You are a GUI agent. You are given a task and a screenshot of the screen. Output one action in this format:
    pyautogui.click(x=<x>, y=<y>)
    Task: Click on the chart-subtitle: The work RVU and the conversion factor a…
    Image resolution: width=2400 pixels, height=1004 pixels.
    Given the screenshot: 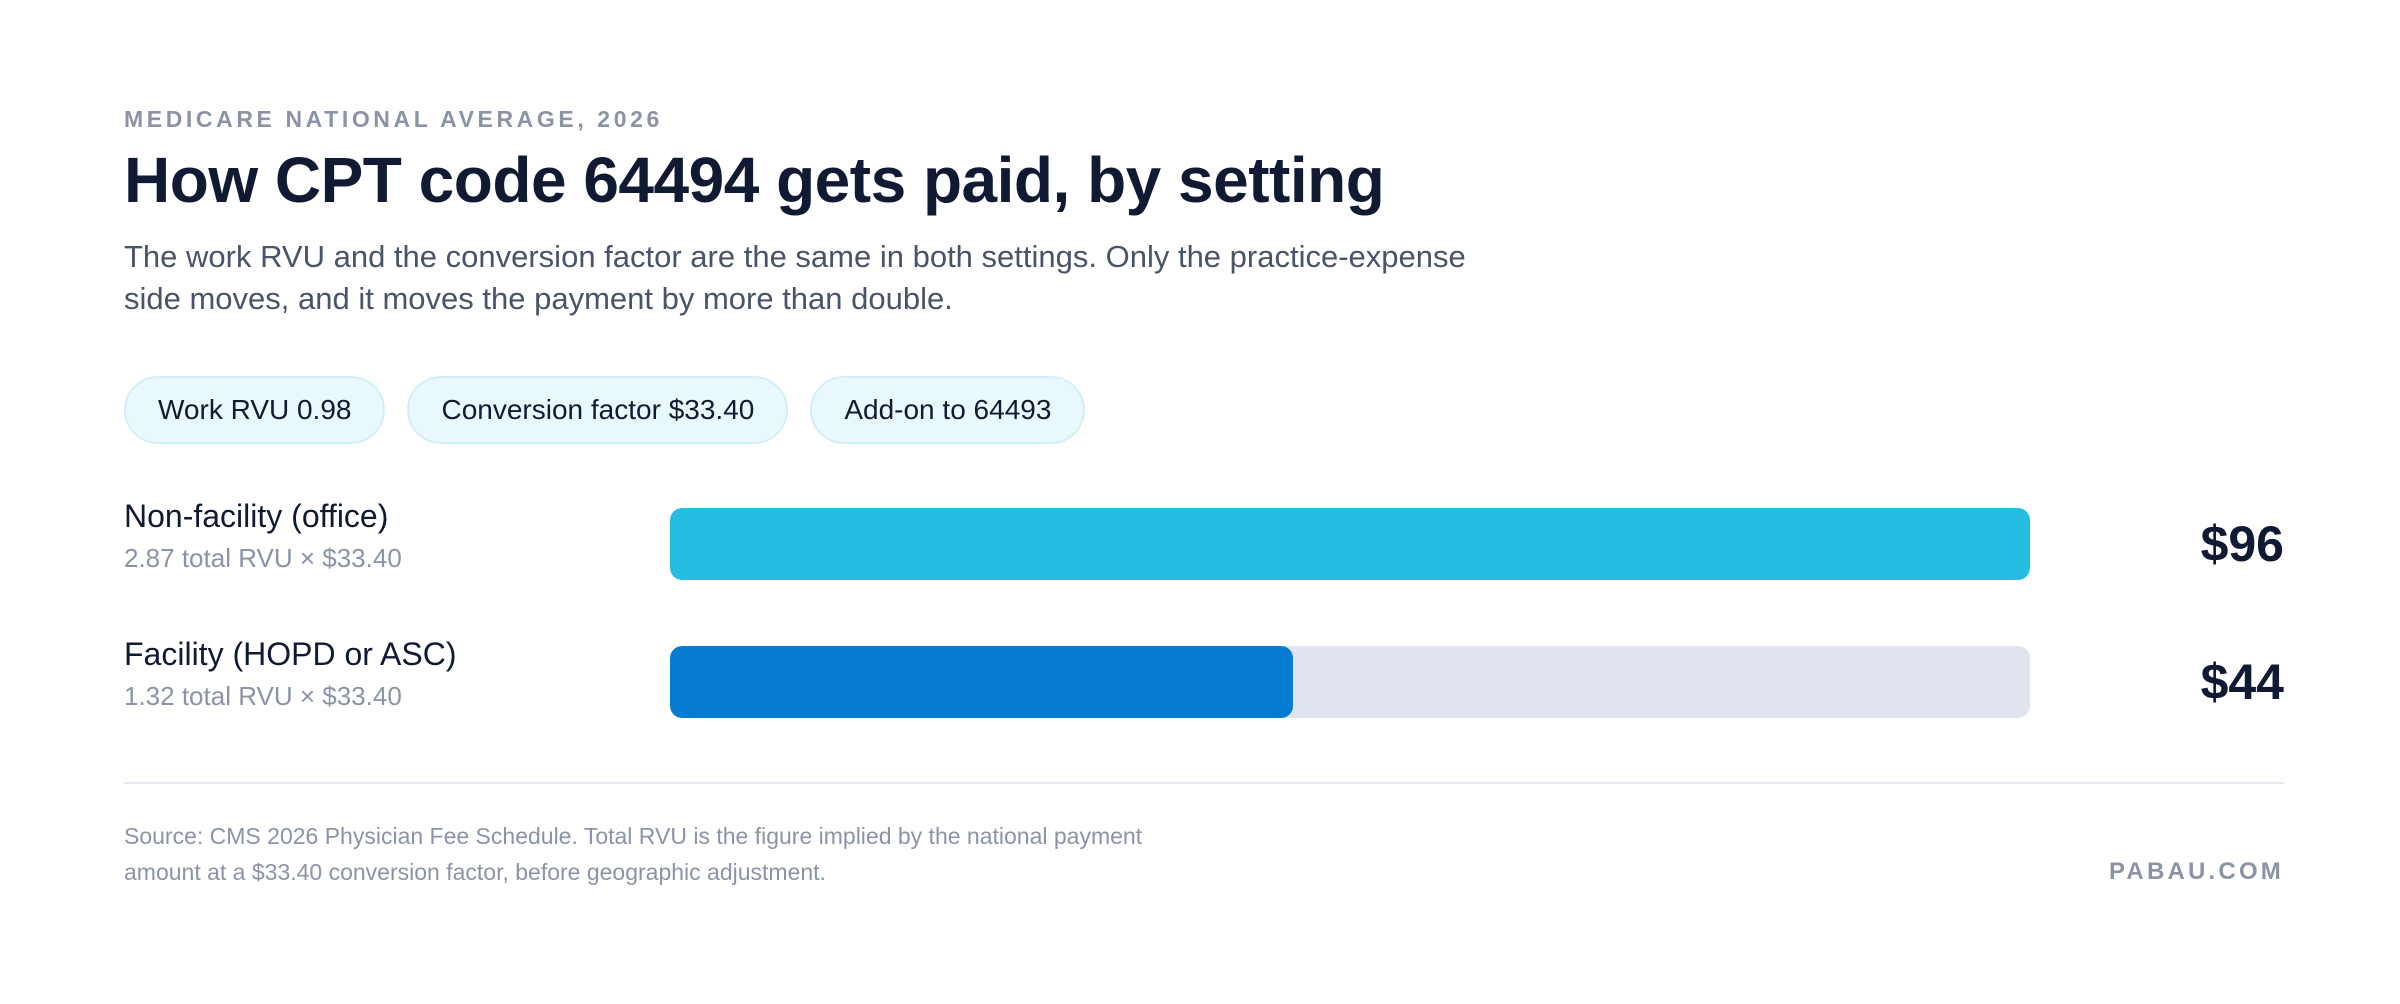 What is the action you would take?
    pyautogui.click(x=795, y=277)
    